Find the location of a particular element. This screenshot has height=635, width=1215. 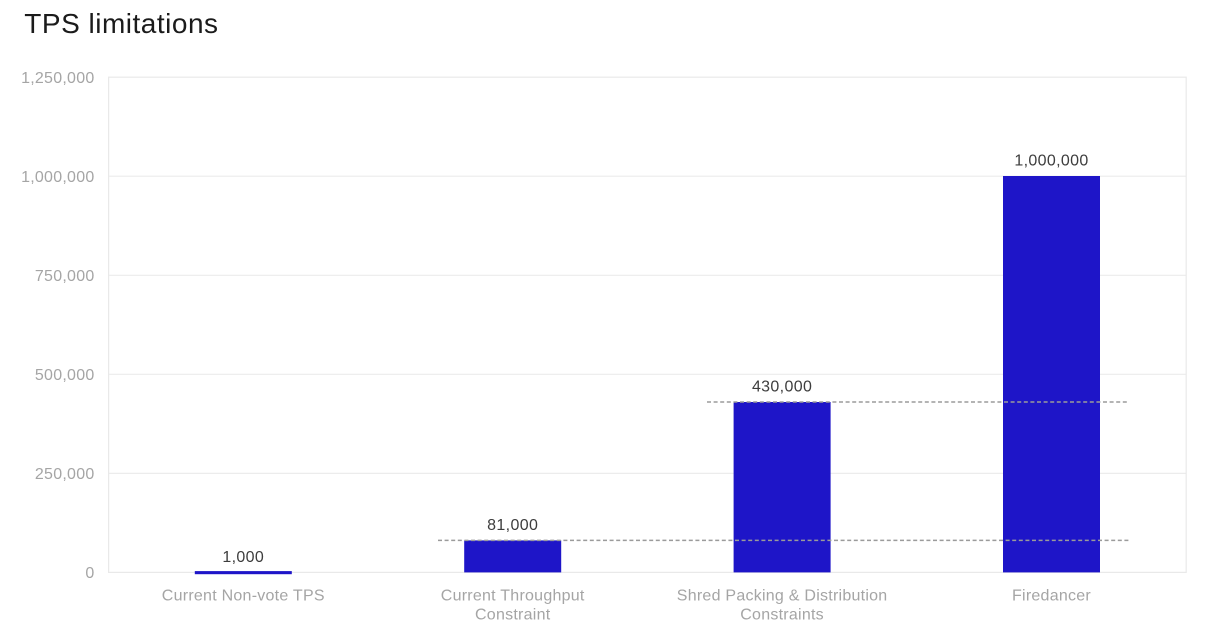

svg-text: TPS limitations is located at coordinates (121, 23).